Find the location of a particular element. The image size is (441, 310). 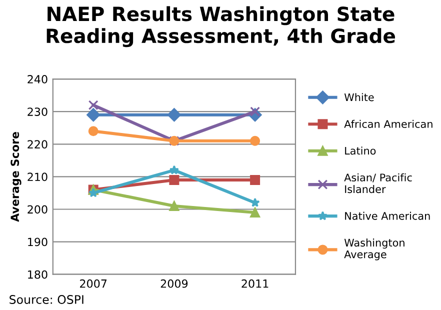

legend-label: African American is located at coordinates (388, 124).